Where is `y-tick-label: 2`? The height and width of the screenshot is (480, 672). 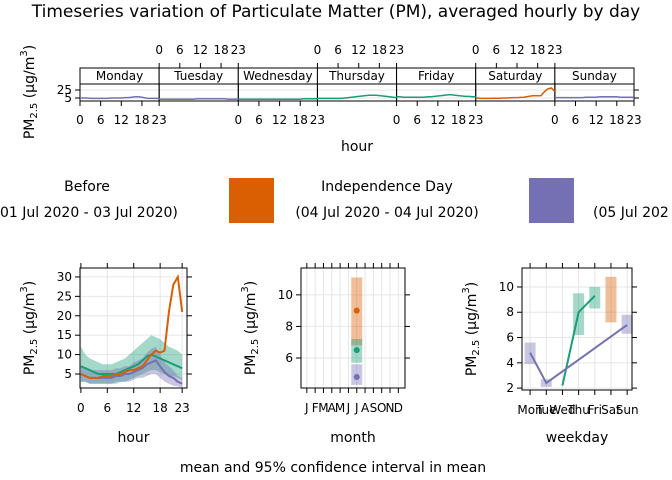 y-tick-label: 2 is located at coordinates (510, 388).